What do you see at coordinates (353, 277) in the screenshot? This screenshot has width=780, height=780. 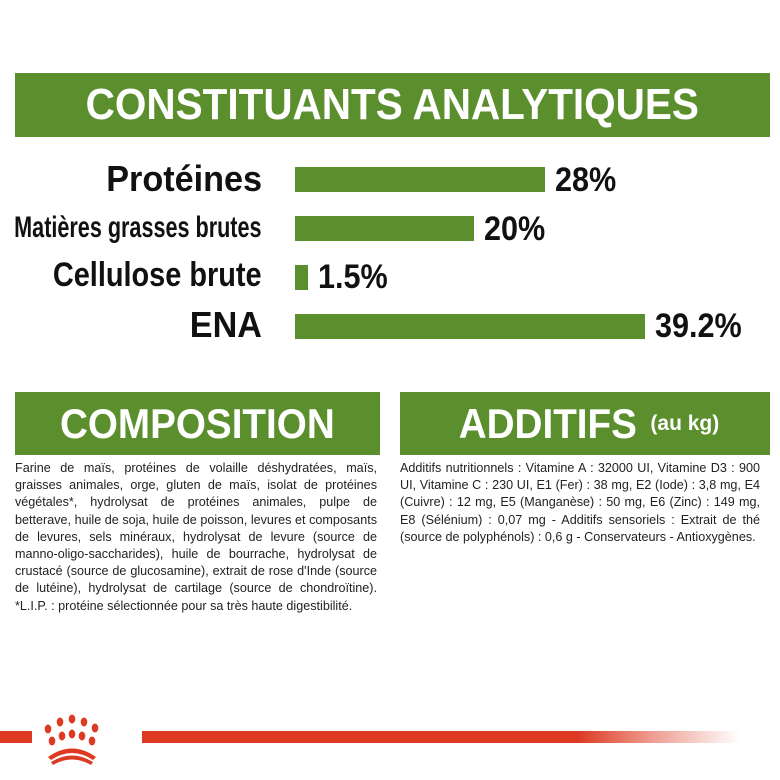 I see `value-label: 1.5%` at bounding box center [353, 277].